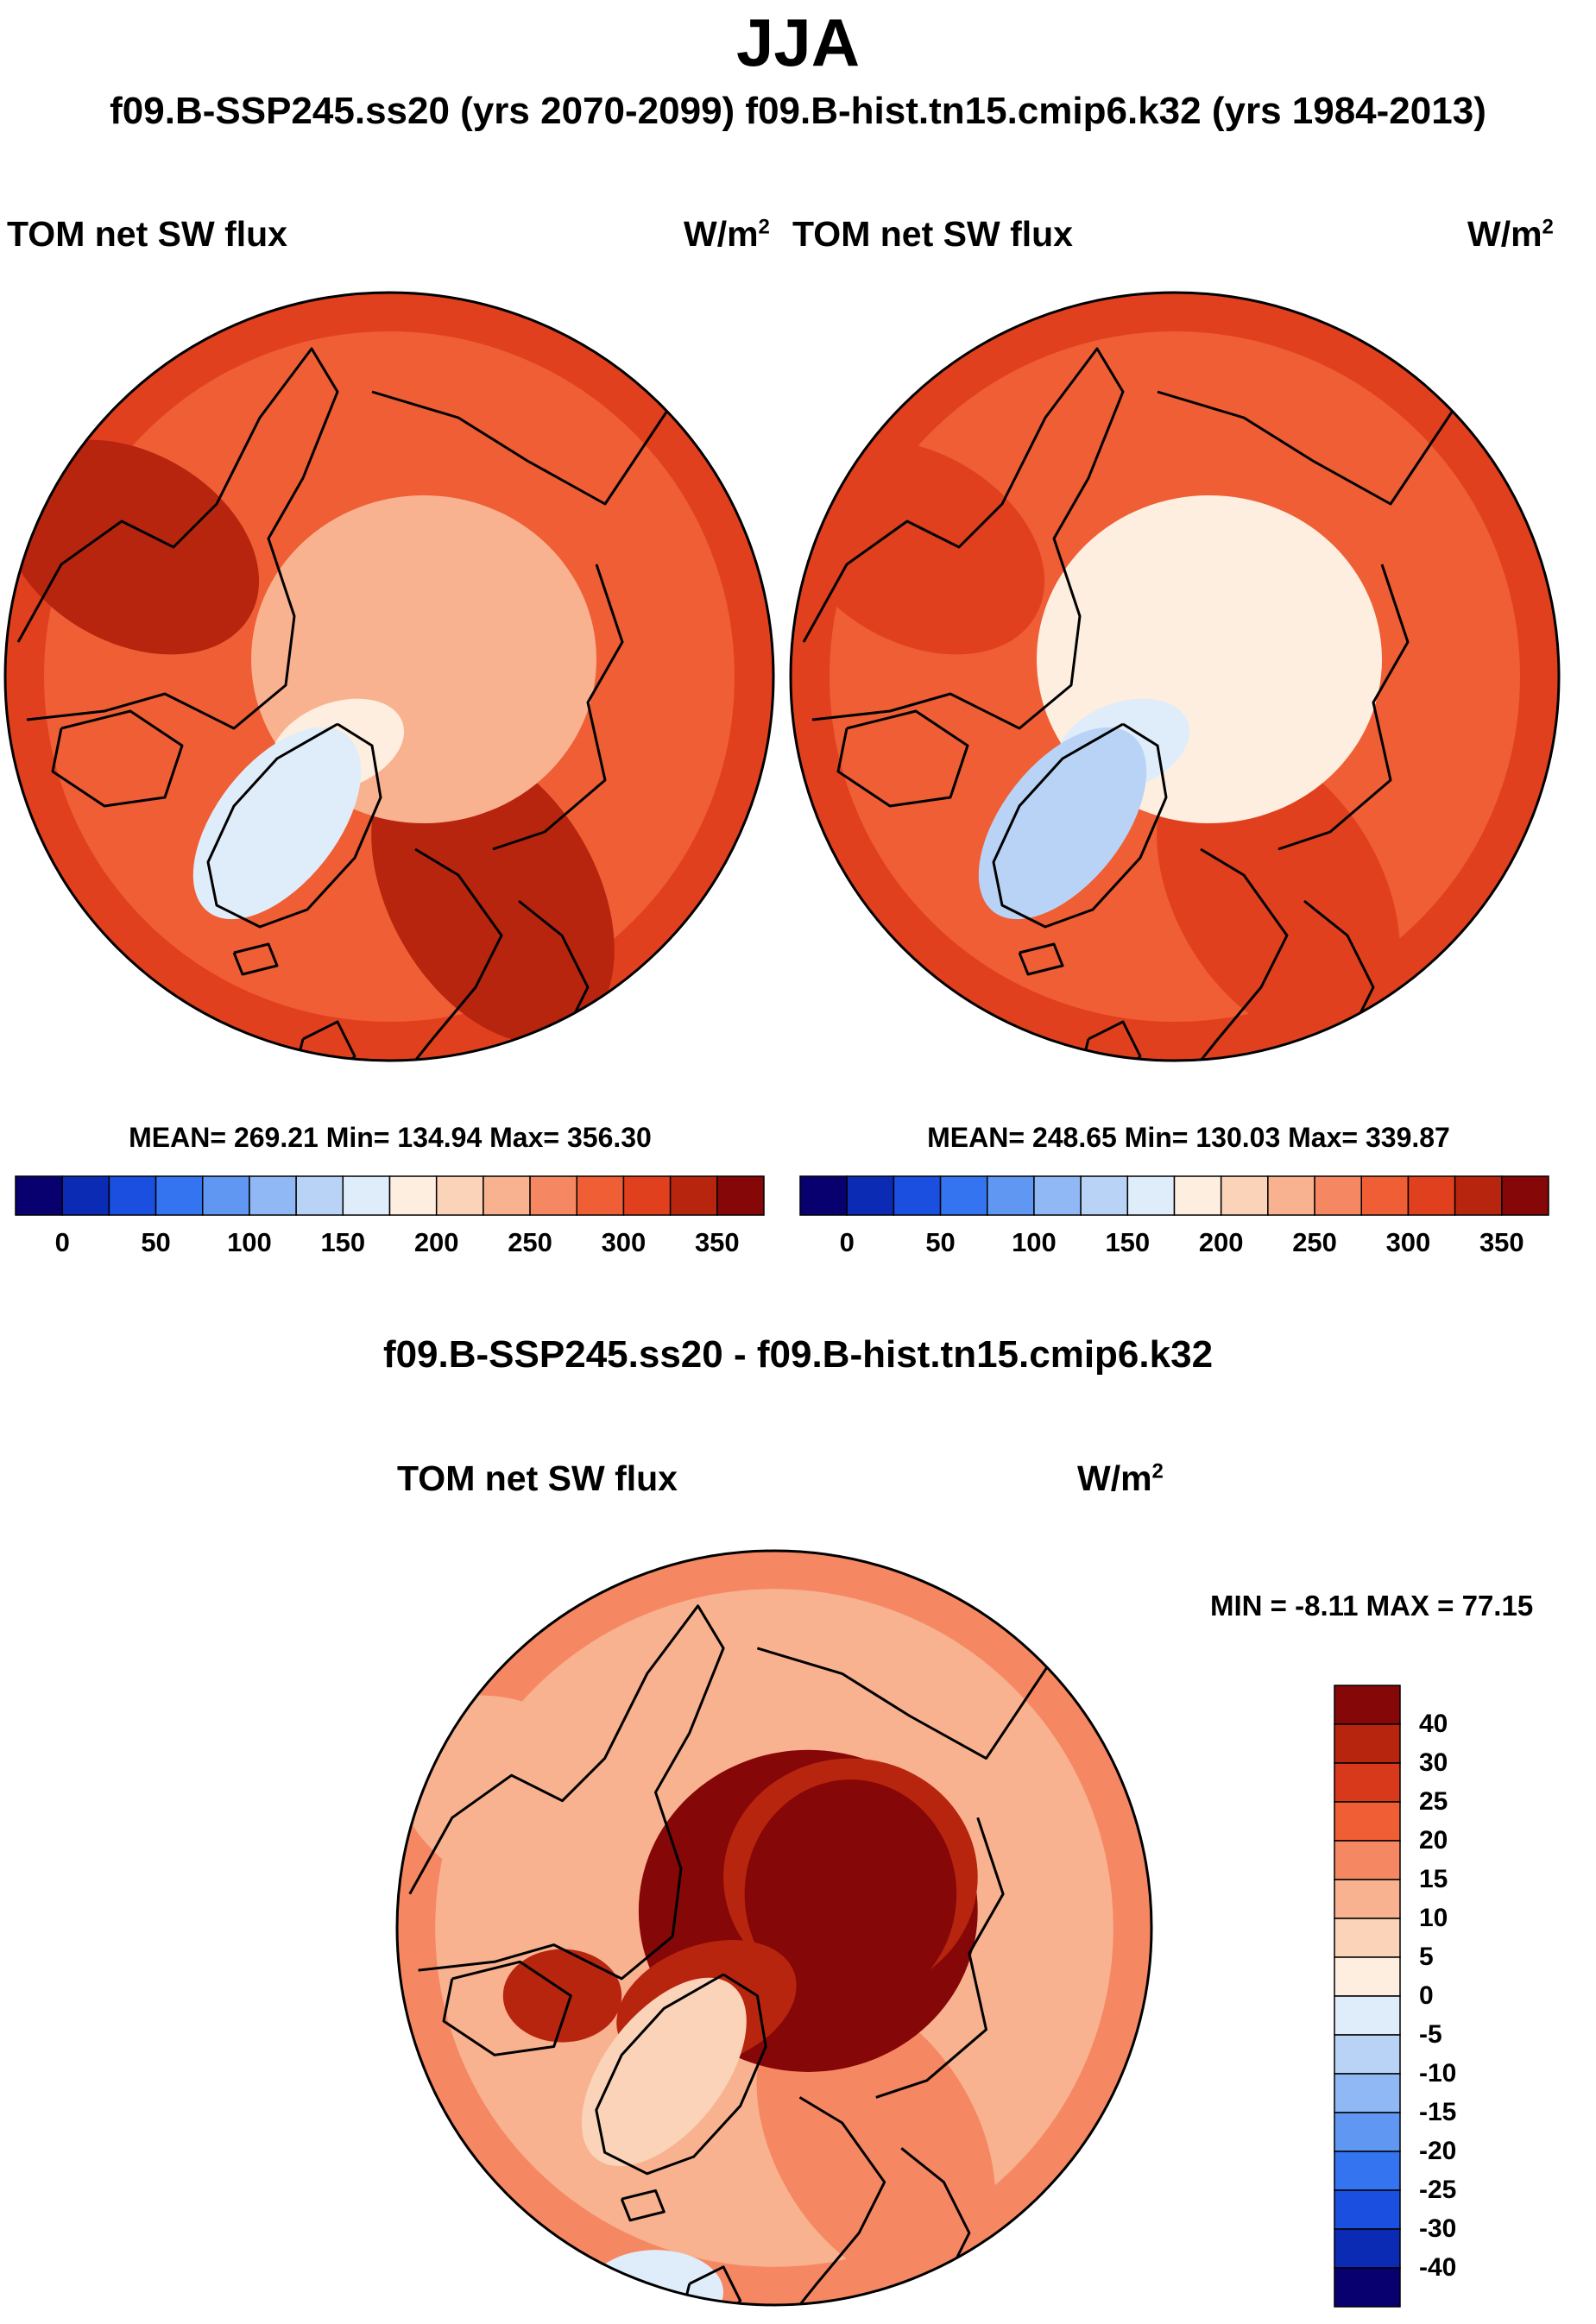  I want to click on panel3-min-max: MIN = -8.11 MAX = 77.15, so click(1372, 1606).